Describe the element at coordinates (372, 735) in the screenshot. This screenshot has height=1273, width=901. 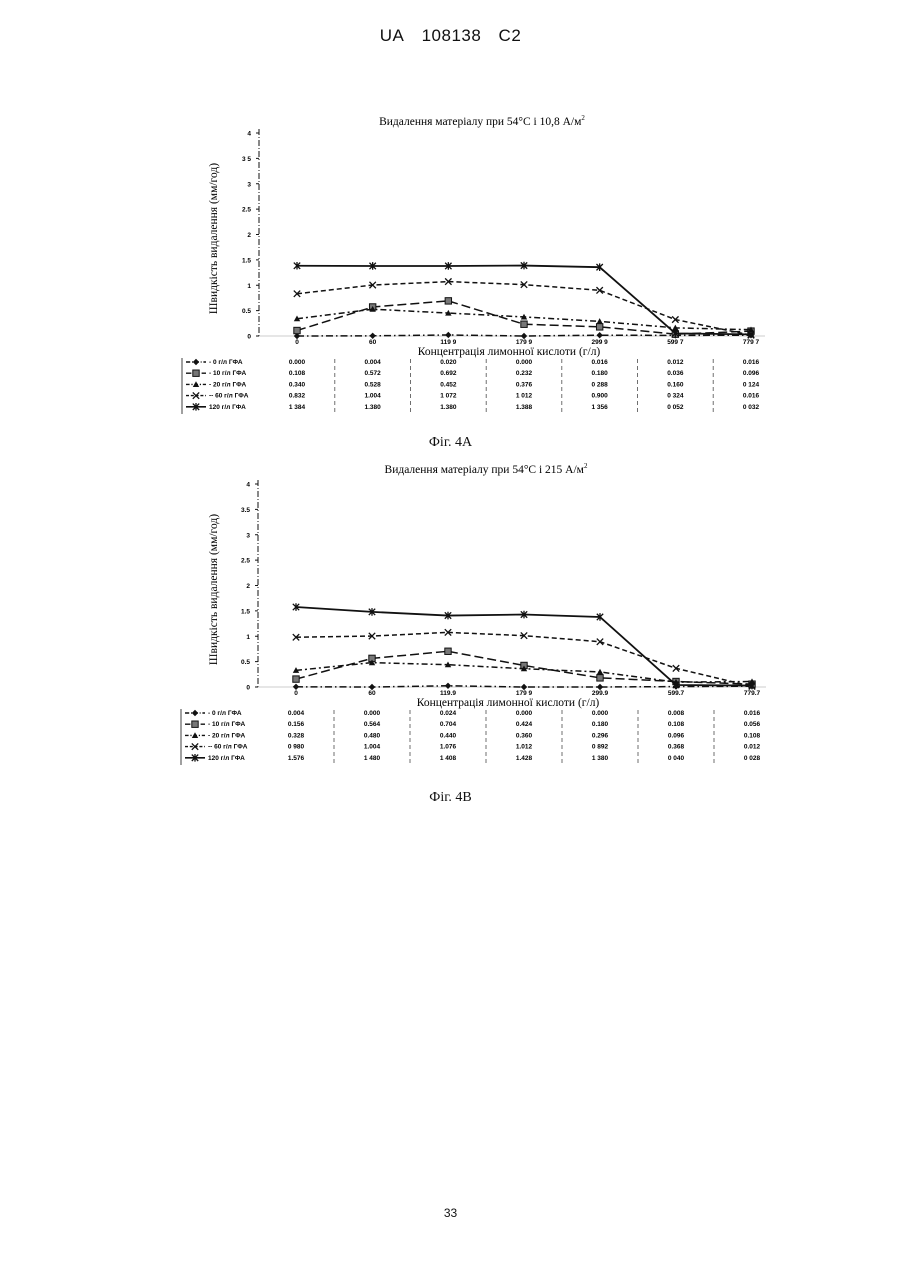
I see `table-cell: 0.480` at that location.